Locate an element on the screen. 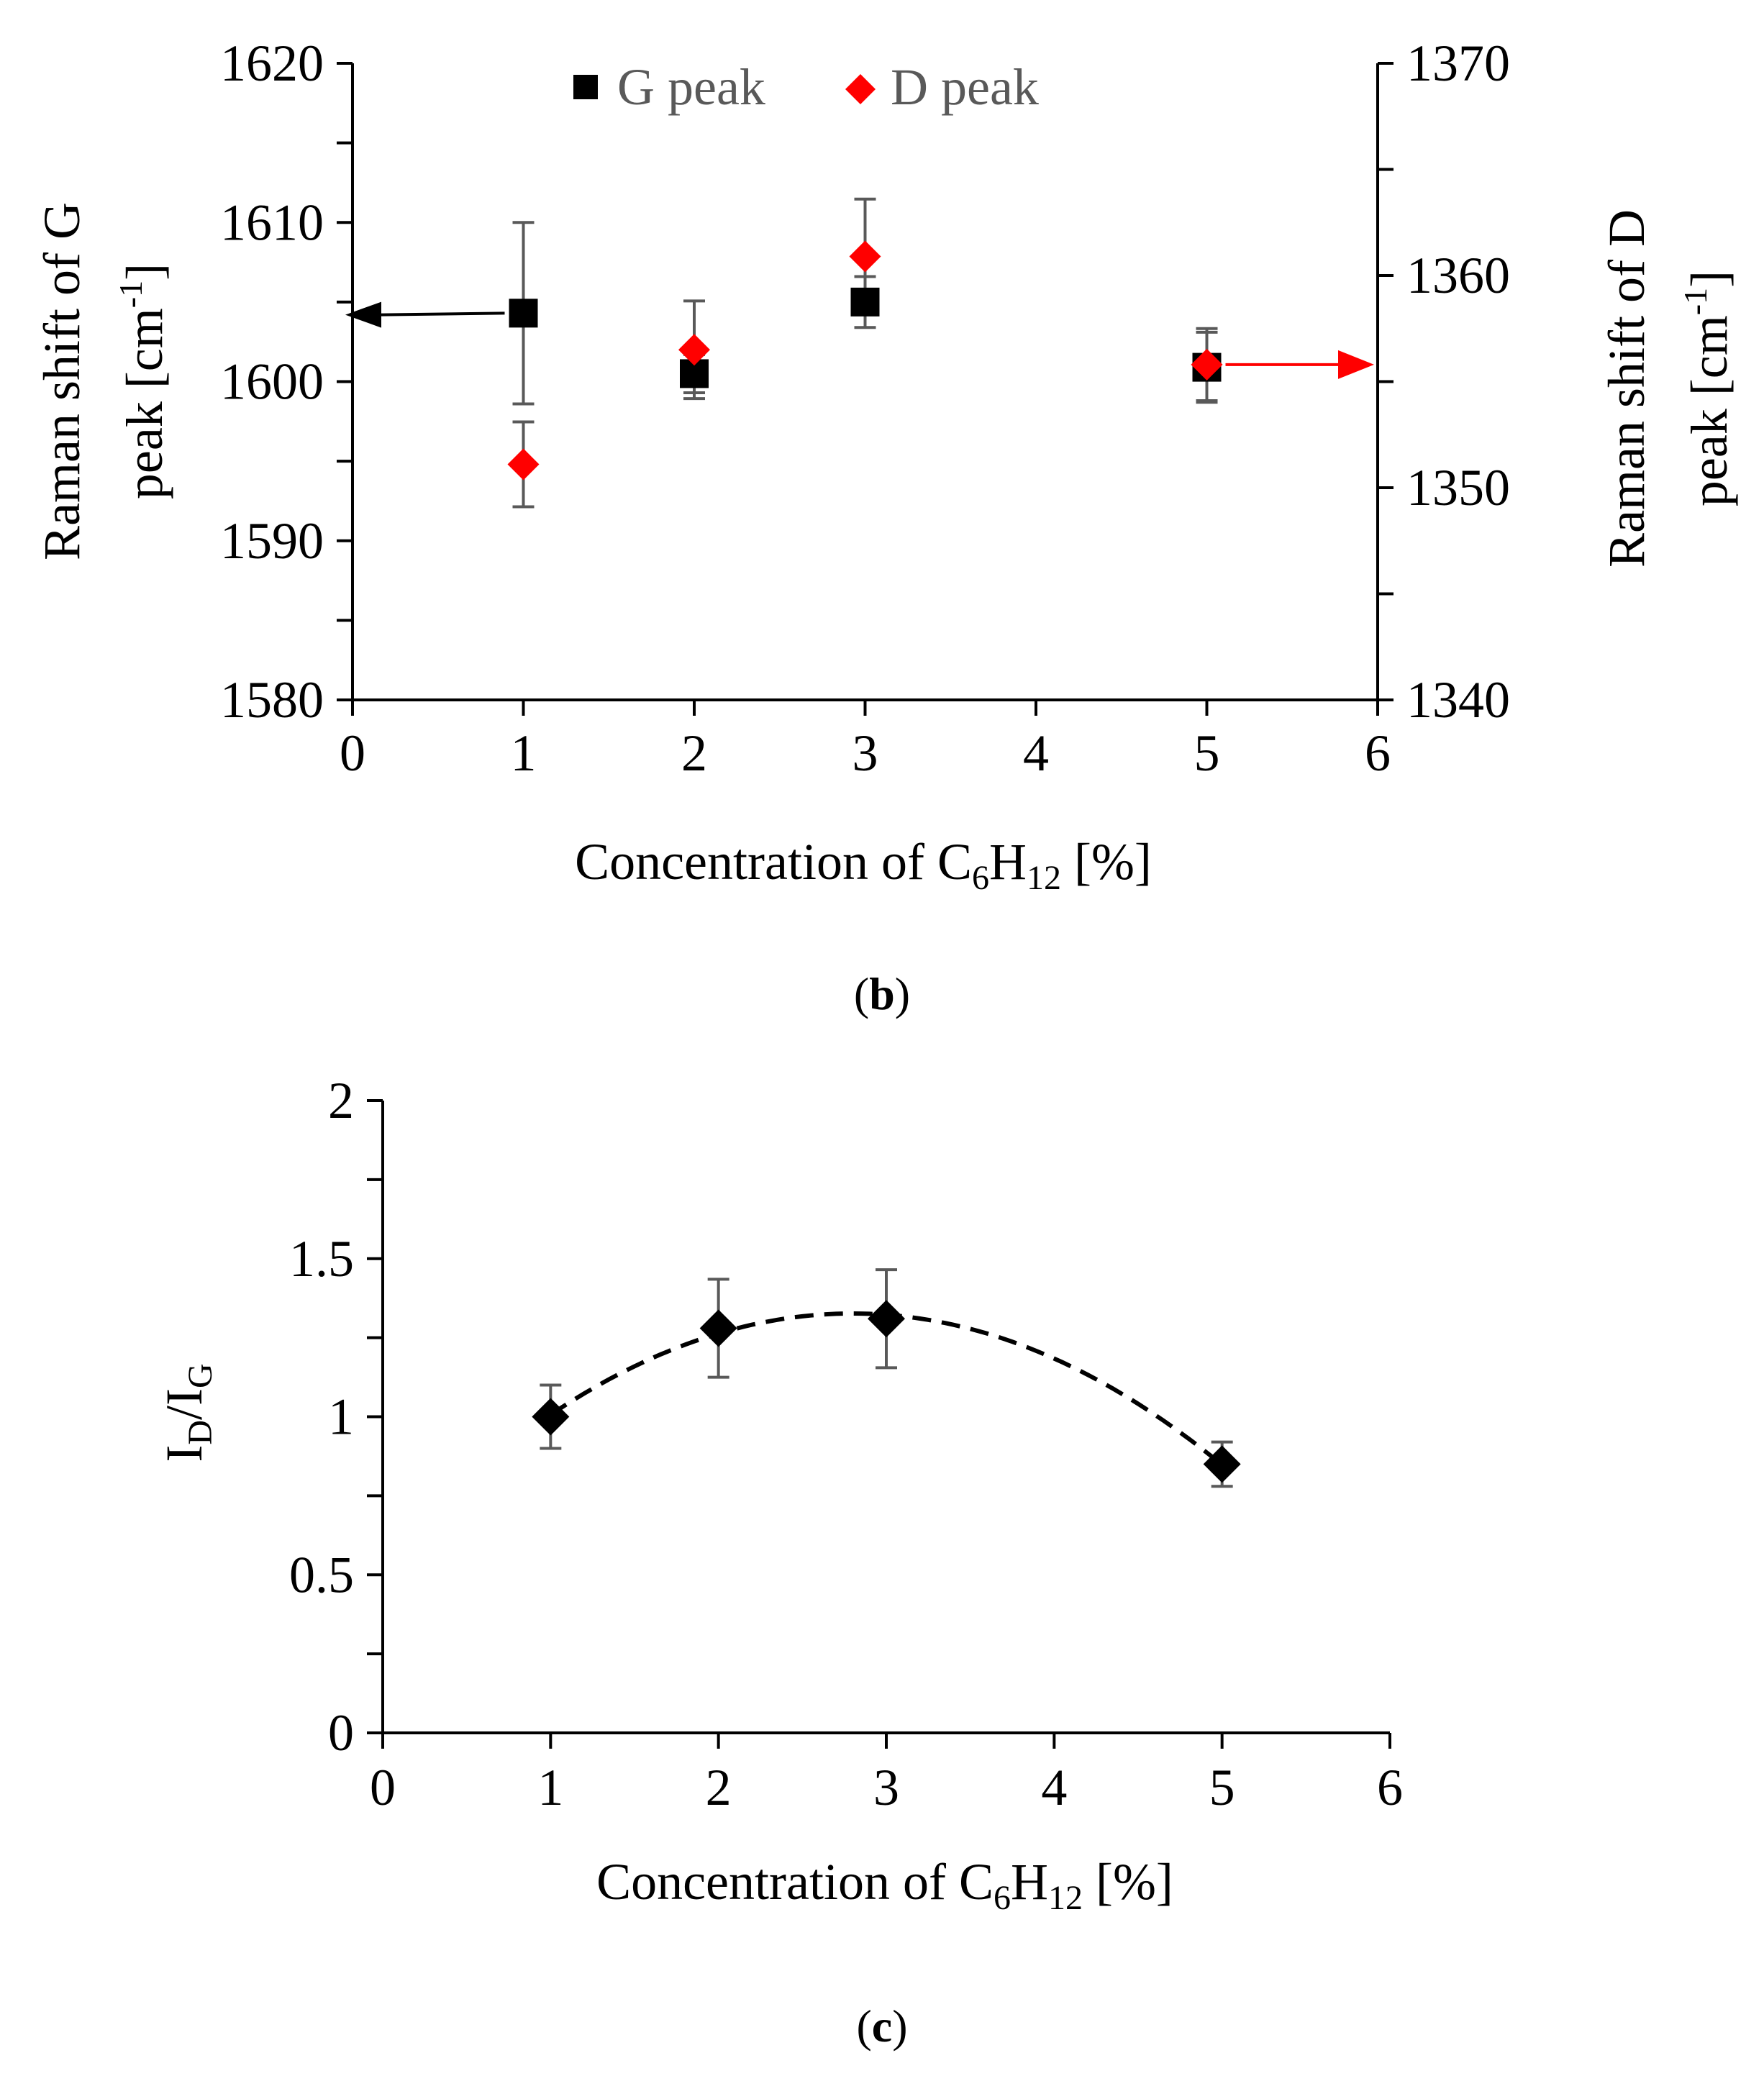 The image size is (1764, 2076). y-tick-label: 1 is located at coordinates (341, 1417).